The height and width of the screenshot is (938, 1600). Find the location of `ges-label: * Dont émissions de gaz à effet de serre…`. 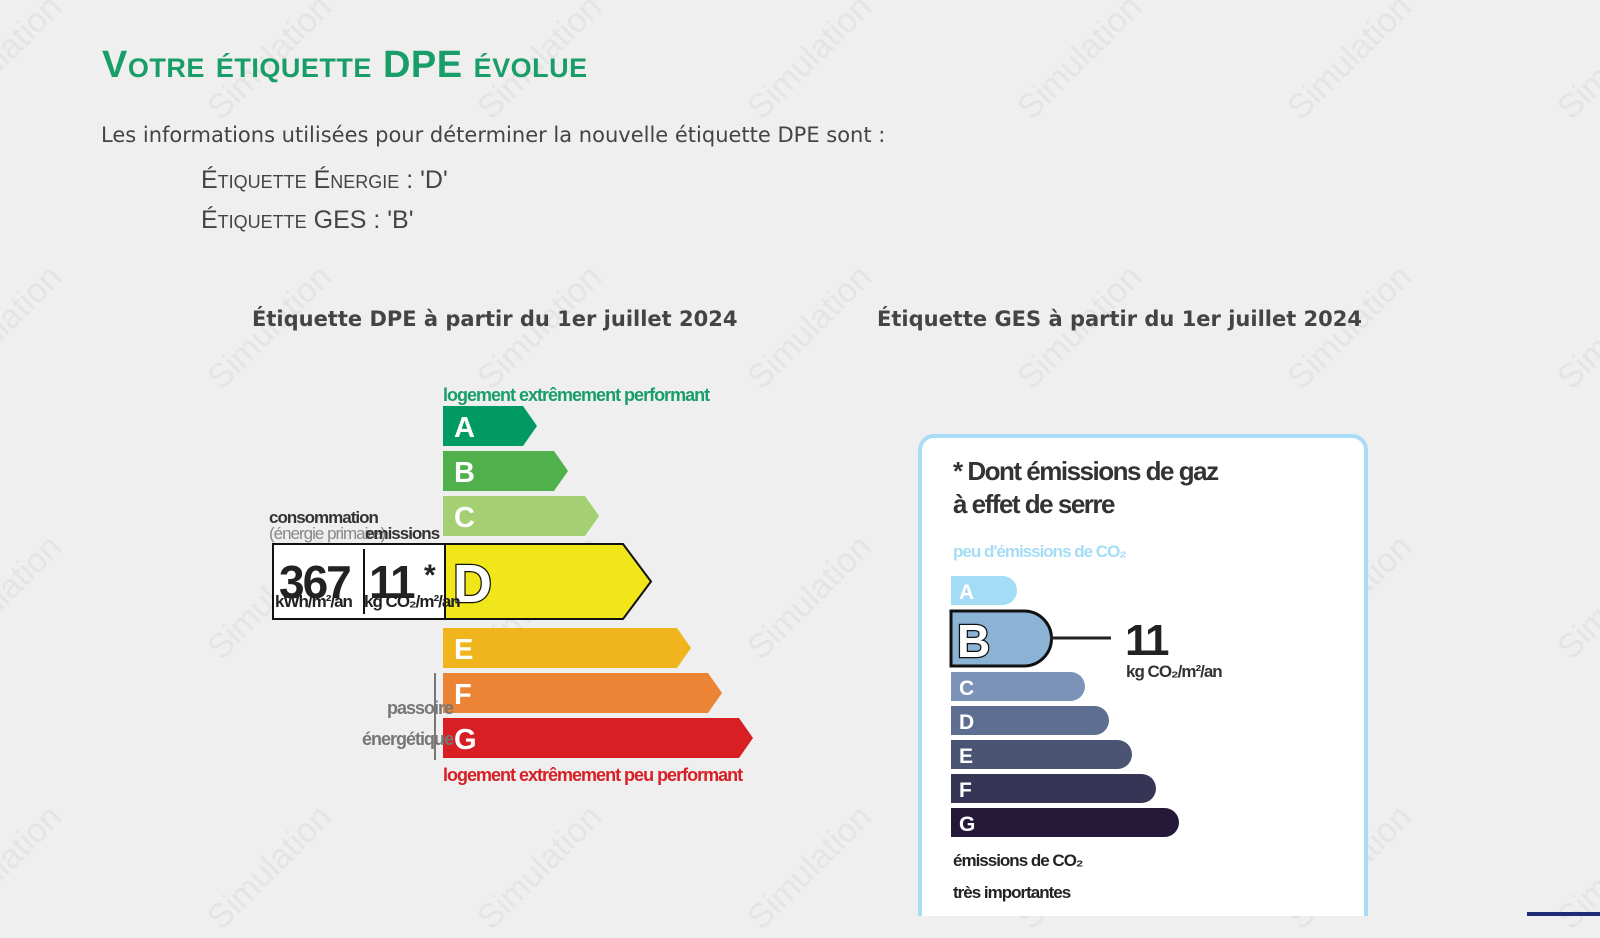

ges-label: * Dont émissions de gaz à effet de serre… is located at coordinates (1143, 675).